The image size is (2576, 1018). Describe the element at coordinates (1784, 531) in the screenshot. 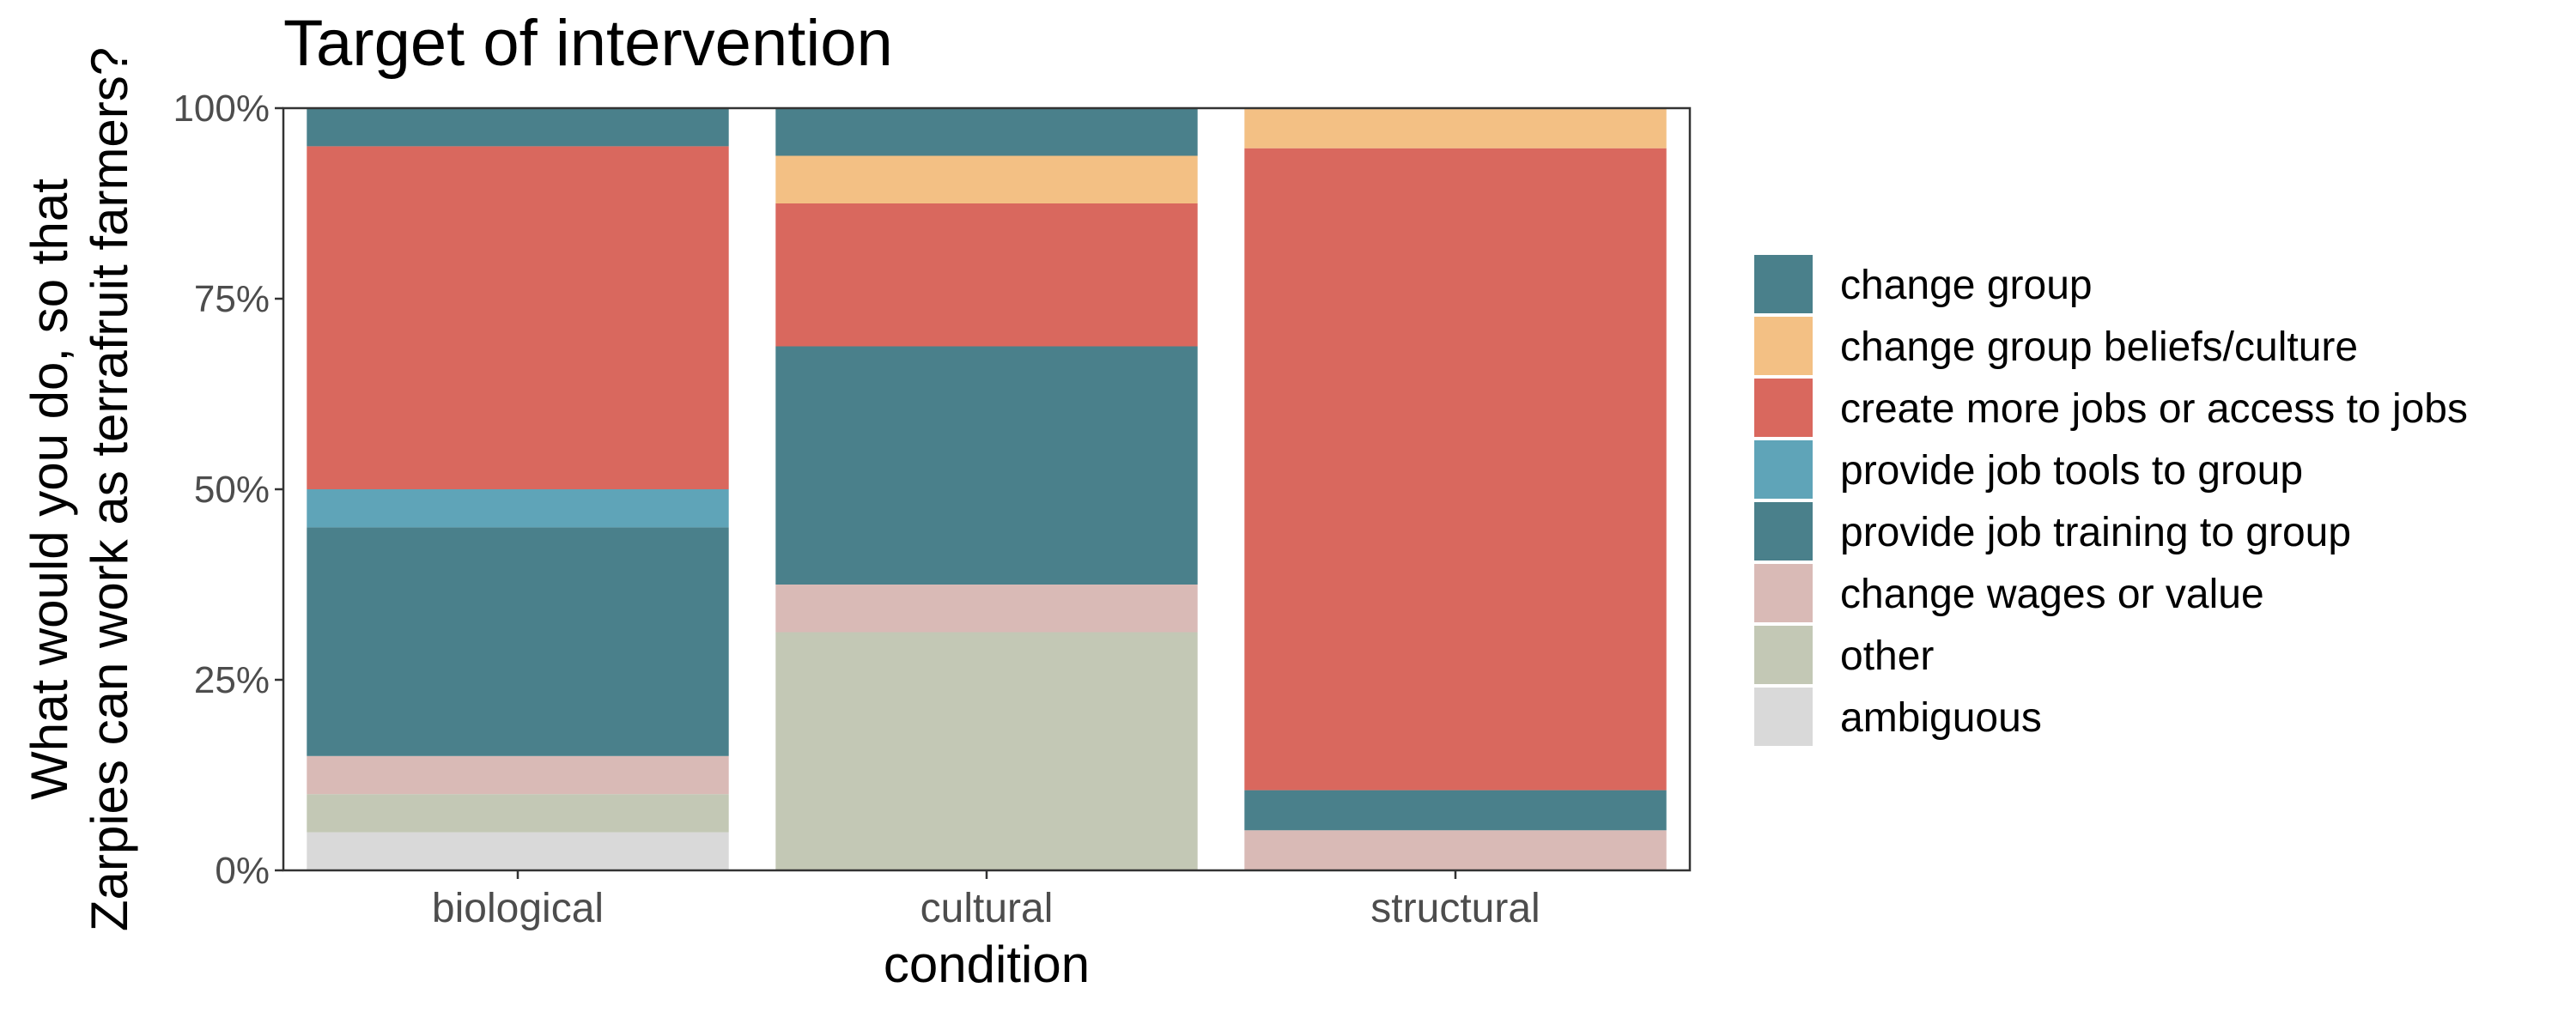

I see `legend-key-provide-job-training-to-group` at that location.